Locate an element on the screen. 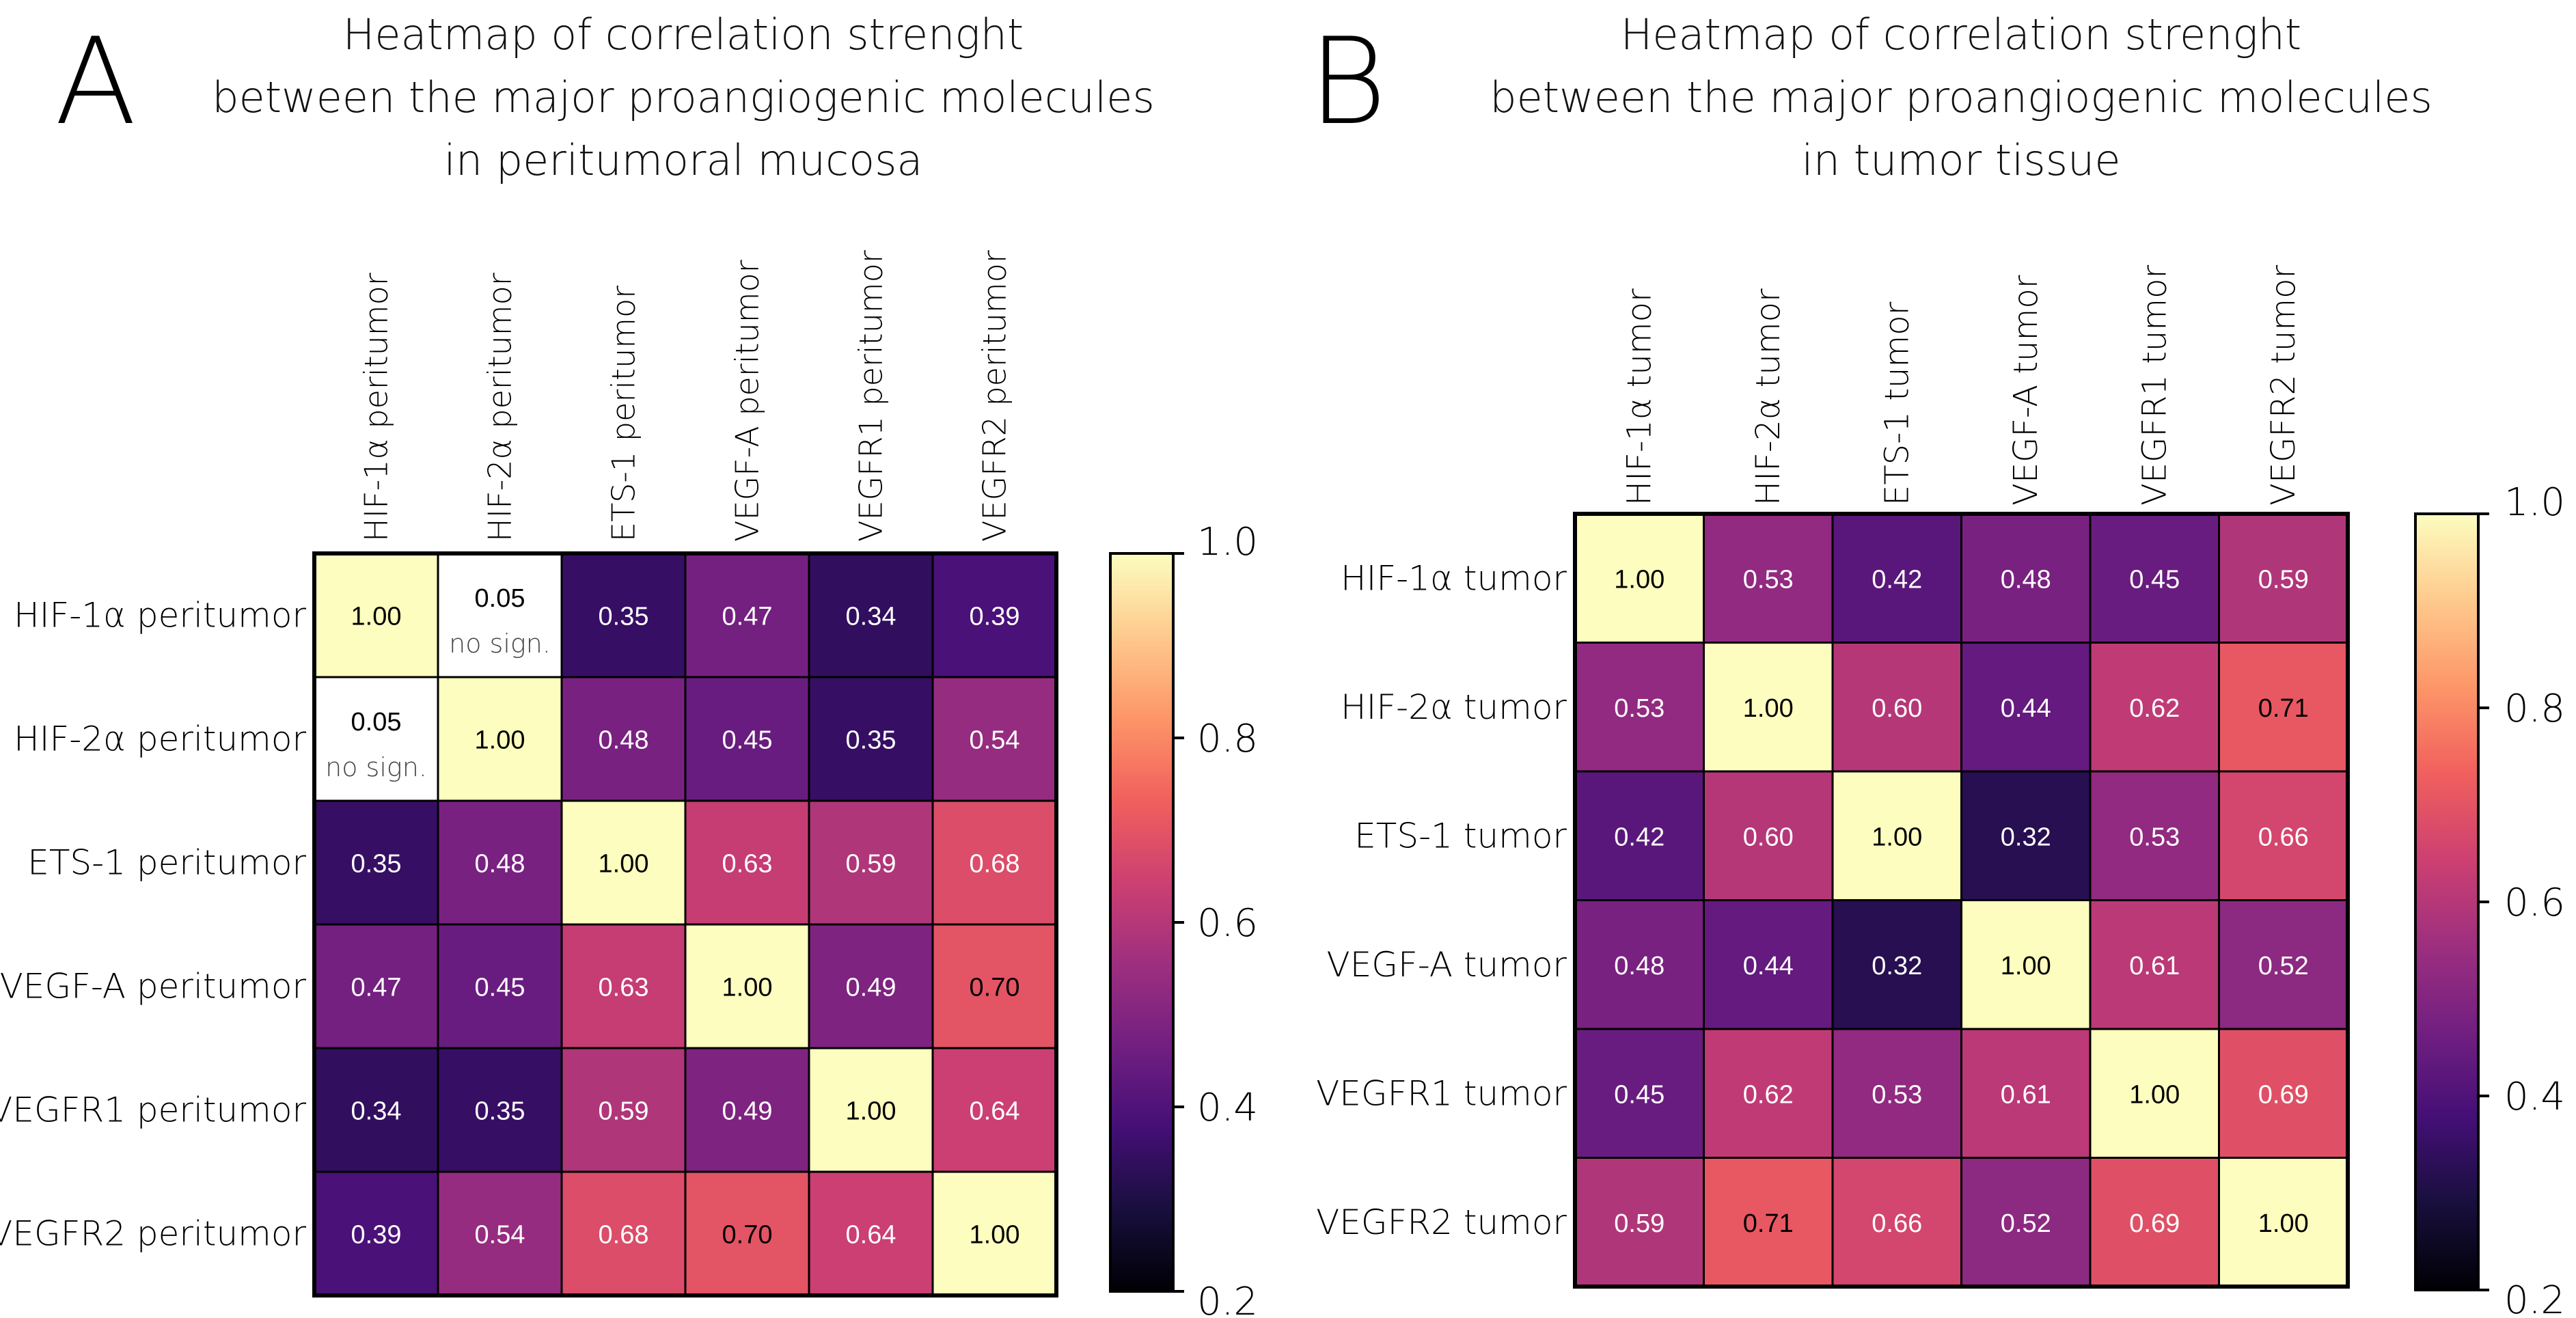  row-label: HIF-1α tumor is located at coordinates (1454, 578).